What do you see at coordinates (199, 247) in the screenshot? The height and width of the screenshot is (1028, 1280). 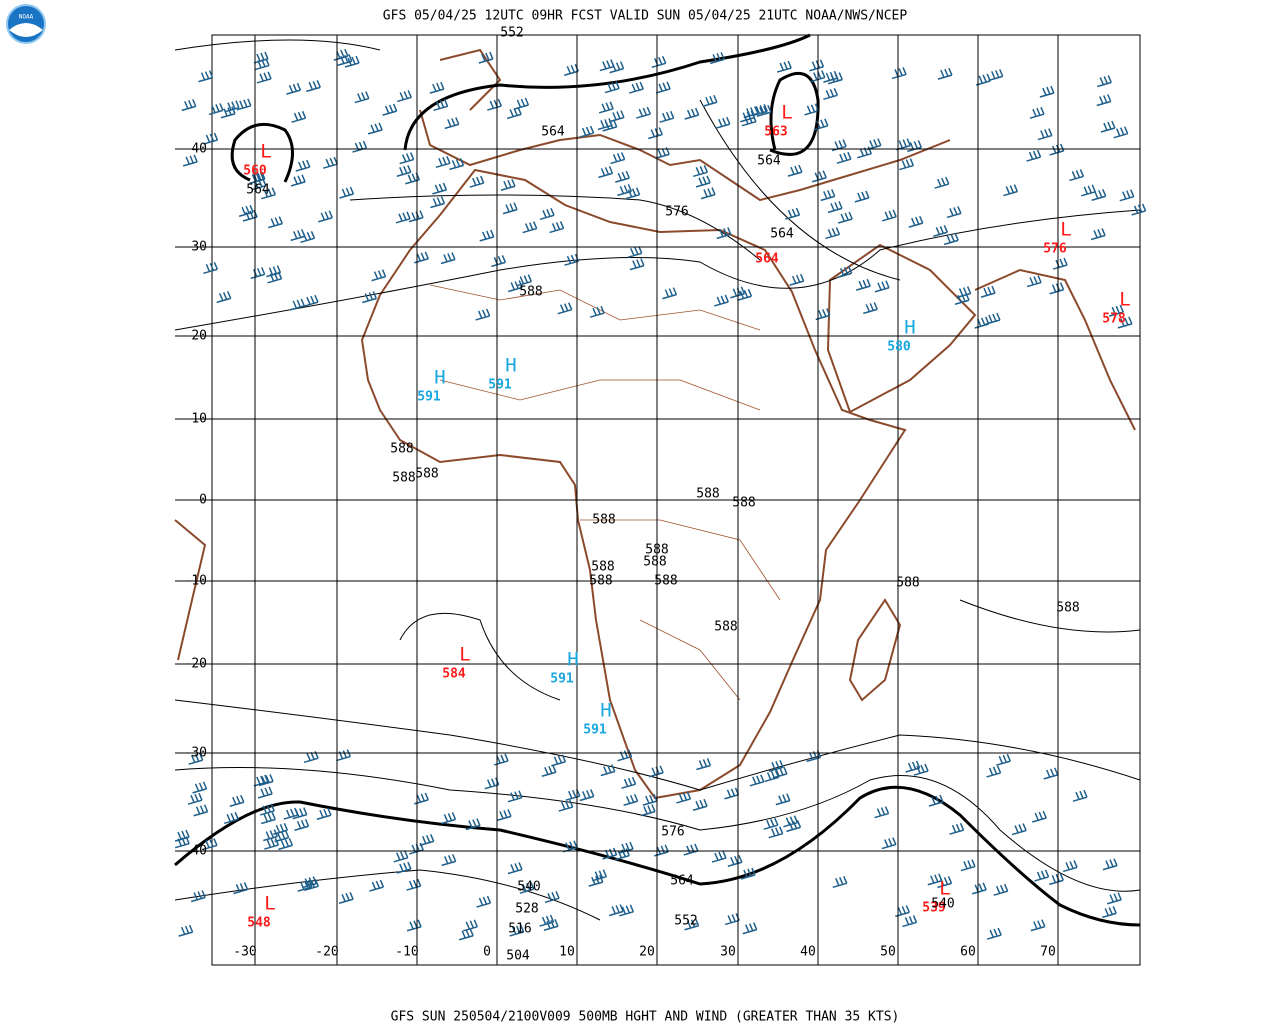 I see `lat-label: 30` at bounding box center [199, 247].